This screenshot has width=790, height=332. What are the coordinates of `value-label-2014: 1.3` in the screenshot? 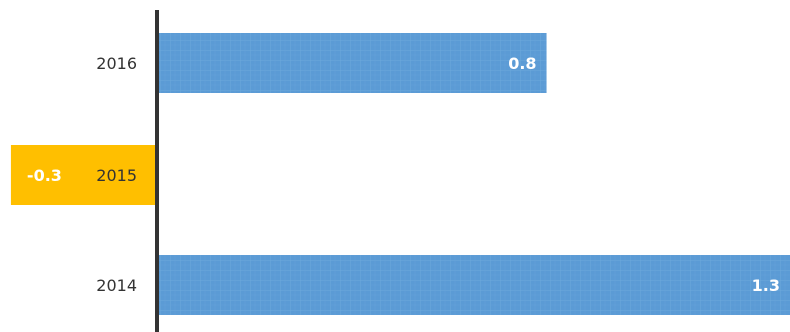 It's located at (766, 285).